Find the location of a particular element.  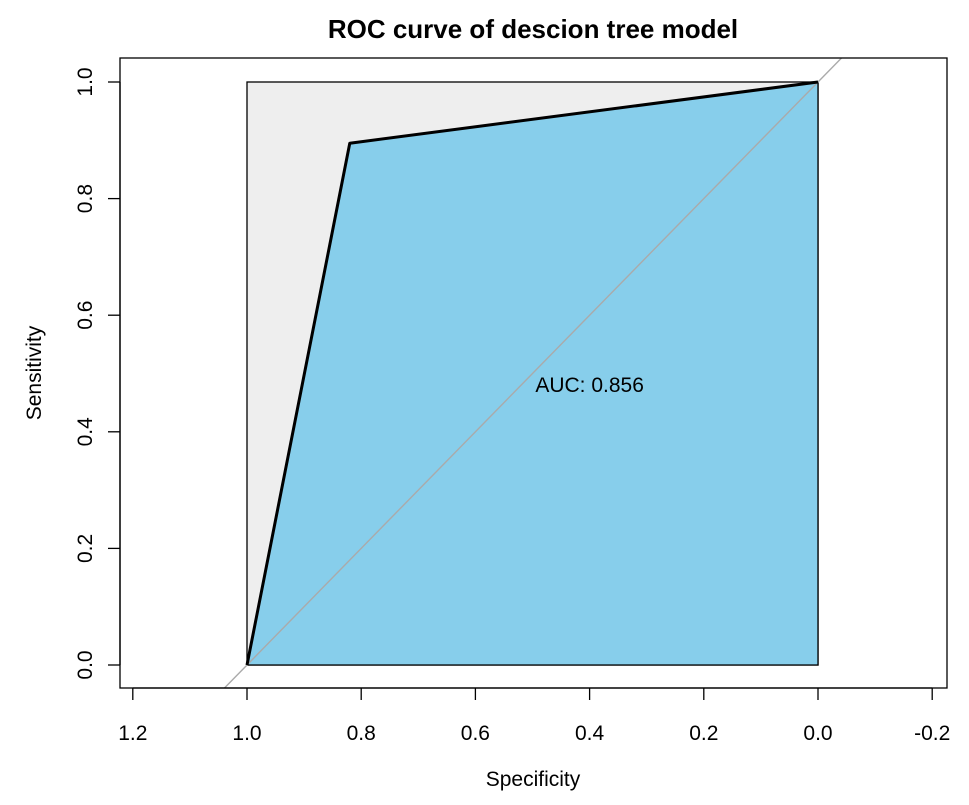

x-axis-label: Specificity is located at coordinates (533, 779).